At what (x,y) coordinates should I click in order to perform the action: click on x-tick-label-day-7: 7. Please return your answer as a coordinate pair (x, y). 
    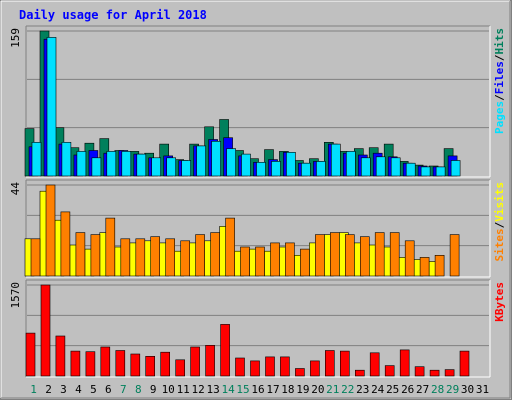
    Looking at the image, I should click on (123, 389).